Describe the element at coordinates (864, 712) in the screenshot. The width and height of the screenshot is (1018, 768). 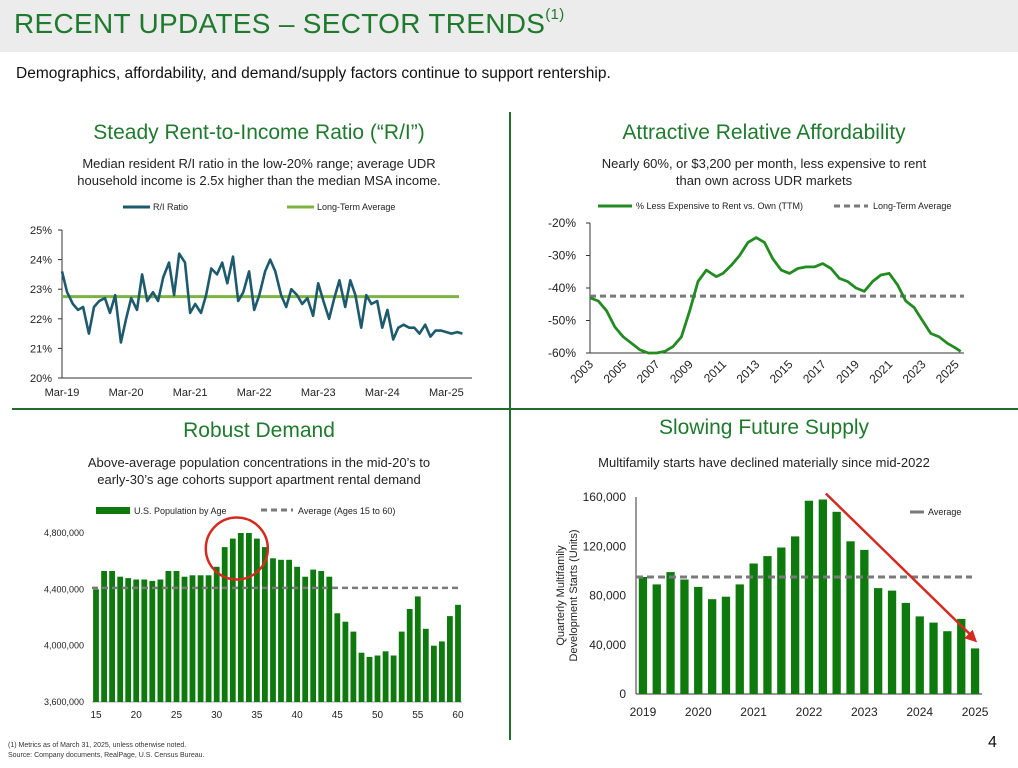
I see `supply-x-tick-label: 2023` at that location.